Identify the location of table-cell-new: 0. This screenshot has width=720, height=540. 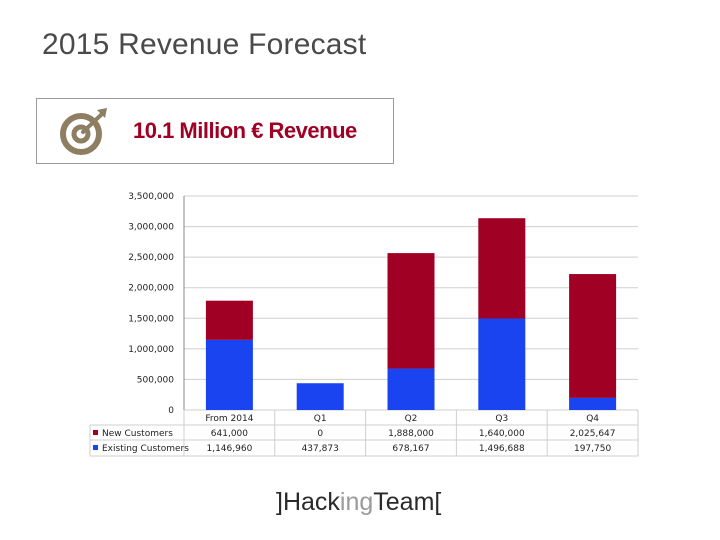
(320, 434).